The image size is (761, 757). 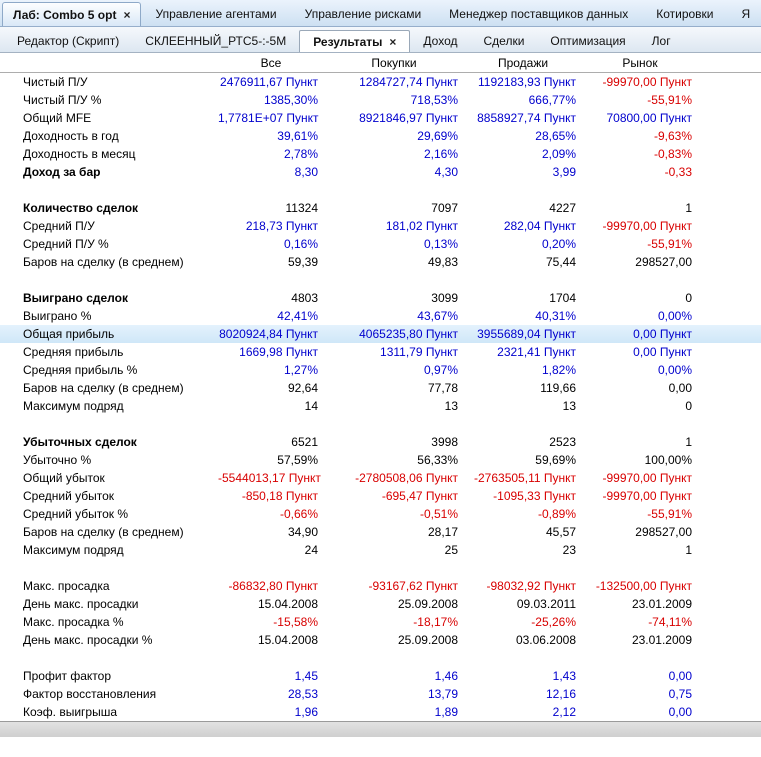 I want to click on cell-value: 28,17, so click(x=442, y=532).